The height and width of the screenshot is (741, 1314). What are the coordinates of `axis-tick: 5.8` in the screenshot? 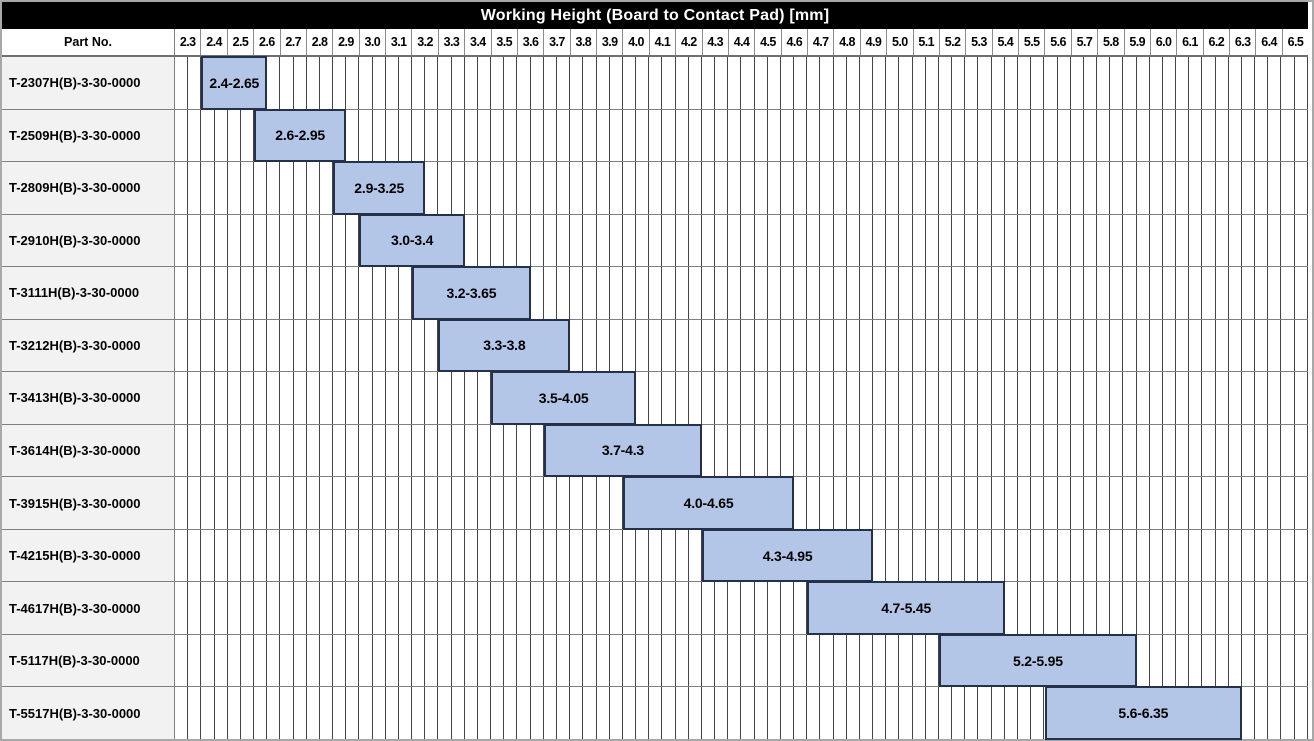 It's located at (1111, 42).